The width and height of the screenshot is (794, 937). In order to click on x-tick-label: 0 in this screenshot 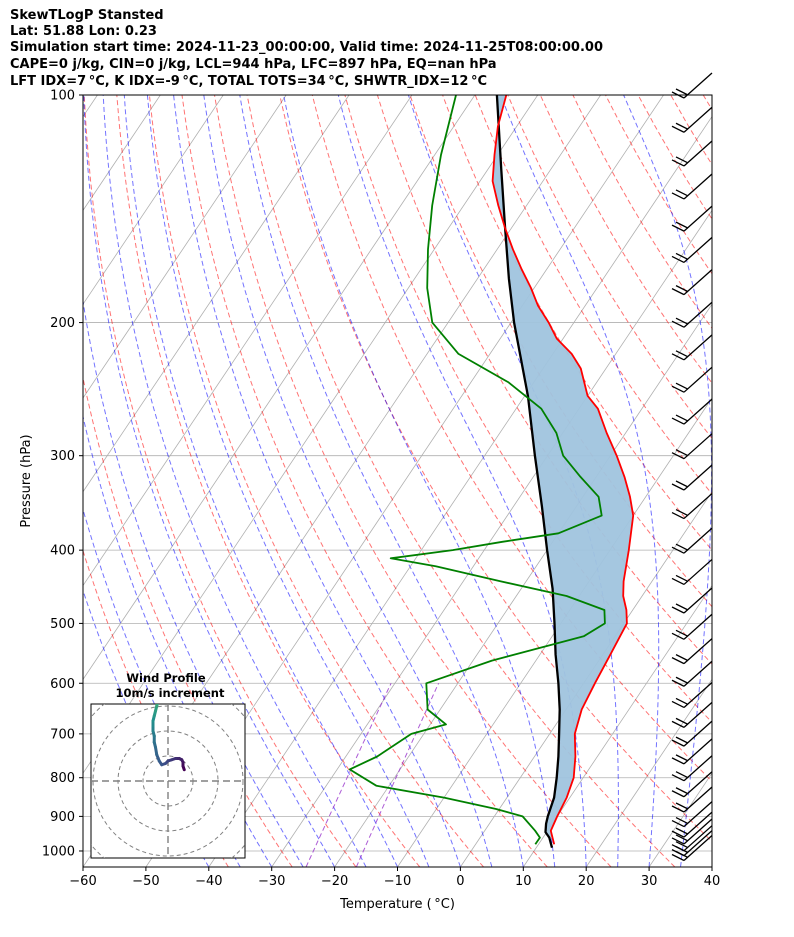, I will do `click(460, 881)`.